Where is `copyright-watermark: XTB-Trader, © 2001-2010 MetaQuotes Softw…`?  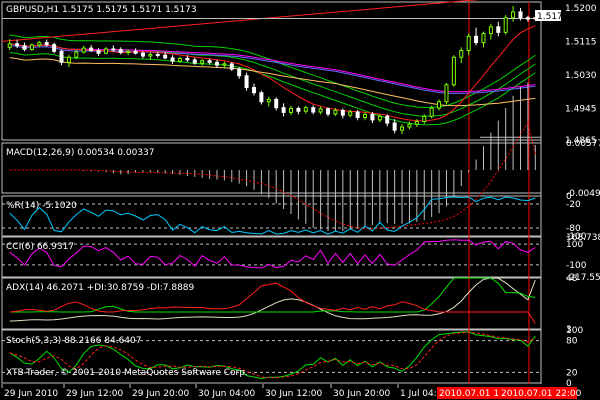 copyright-watermark: XTB-Trader, © 2001-2010 MetaQuotes Softw… is located at coordinates (127, 373).